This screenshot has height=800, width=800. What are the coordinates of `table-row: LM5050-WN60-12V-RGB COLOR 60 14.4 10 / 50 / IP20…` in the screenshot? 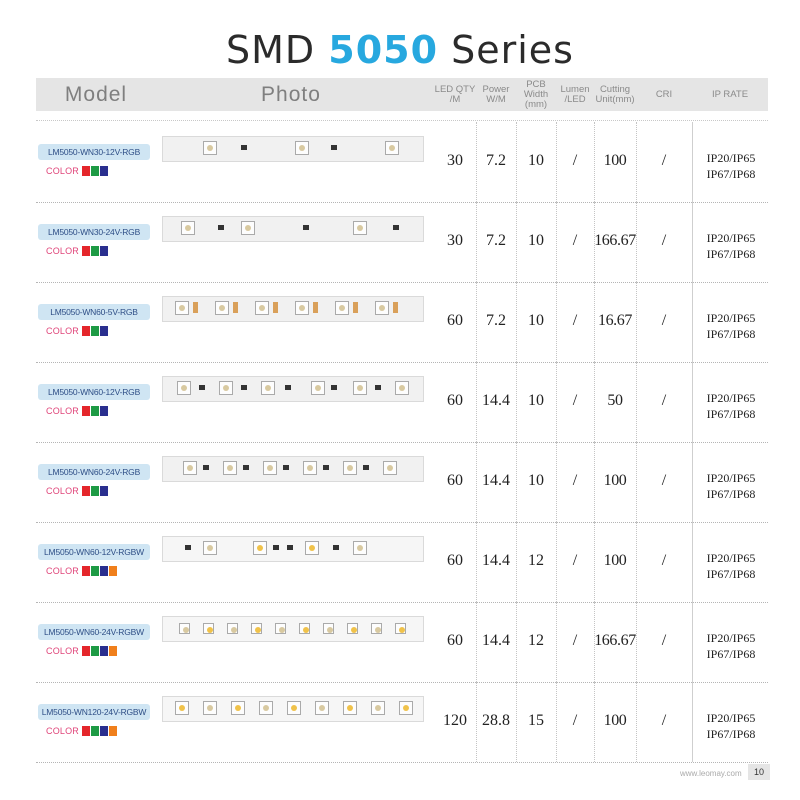 It's located at (402, 402).